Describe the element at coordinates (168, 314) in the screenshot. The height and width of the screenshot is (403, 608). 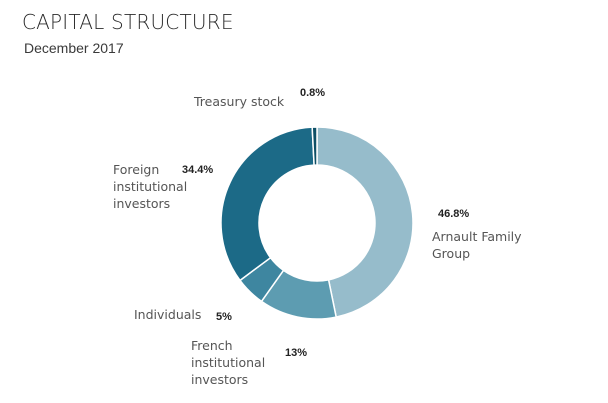
I see `label-individuals: Individuals` at that location.